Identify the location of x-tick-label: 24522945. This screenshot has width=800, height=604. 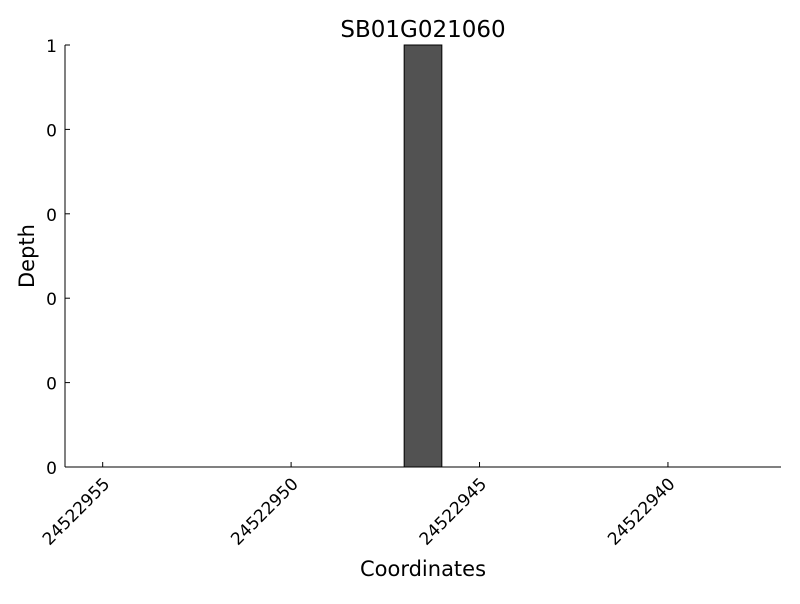
(453, 511).